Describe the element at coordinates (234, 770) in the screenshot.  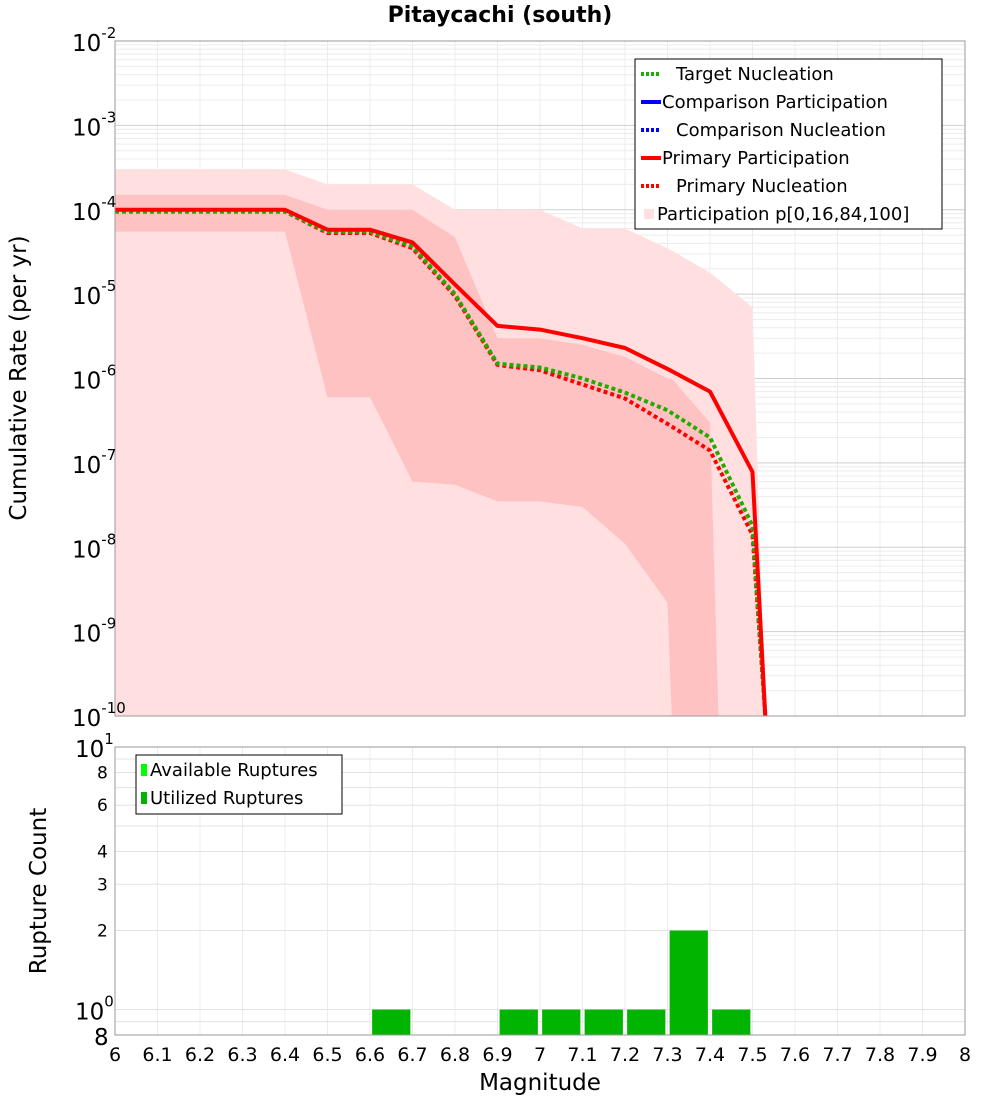
I see `legend-label: Available Ruptures` at that location.